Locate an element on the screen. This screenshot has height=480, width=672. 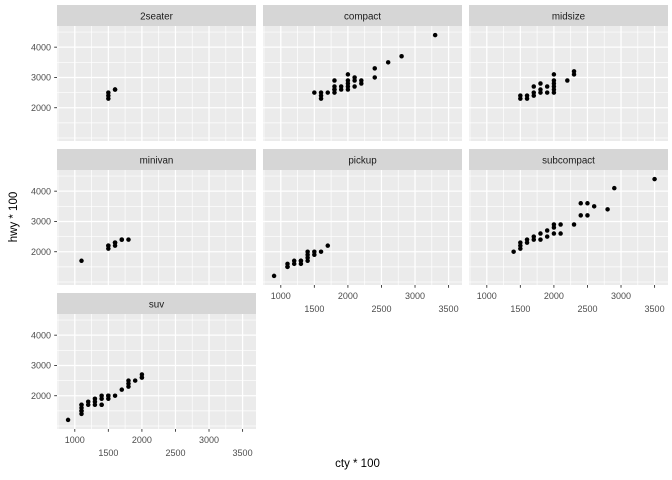
facet-strip-label: suv is located at coordinates (156, 305).